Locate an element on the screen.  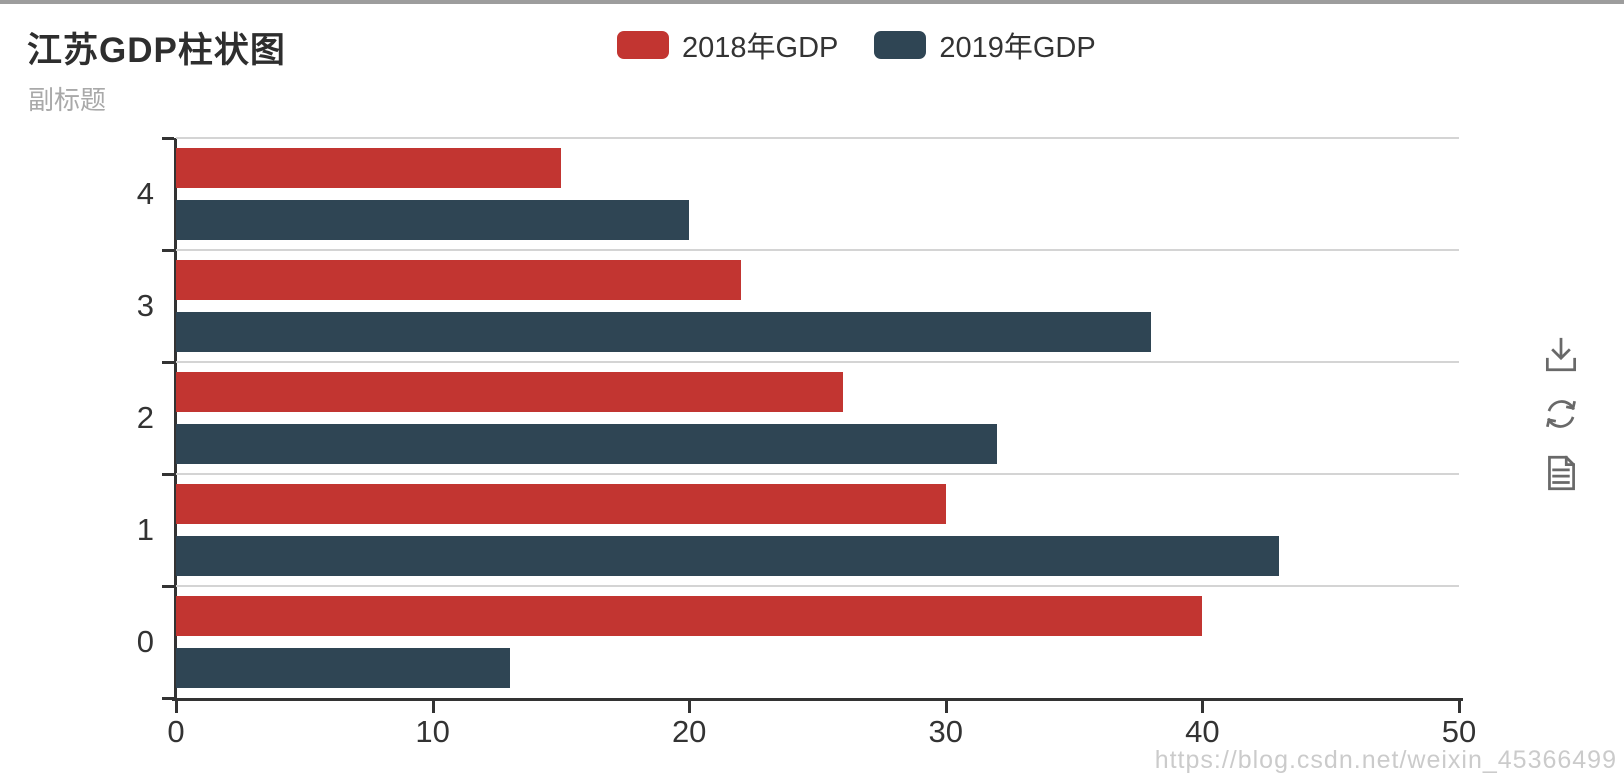
restore-icon is located at coordinates (1561, 414).